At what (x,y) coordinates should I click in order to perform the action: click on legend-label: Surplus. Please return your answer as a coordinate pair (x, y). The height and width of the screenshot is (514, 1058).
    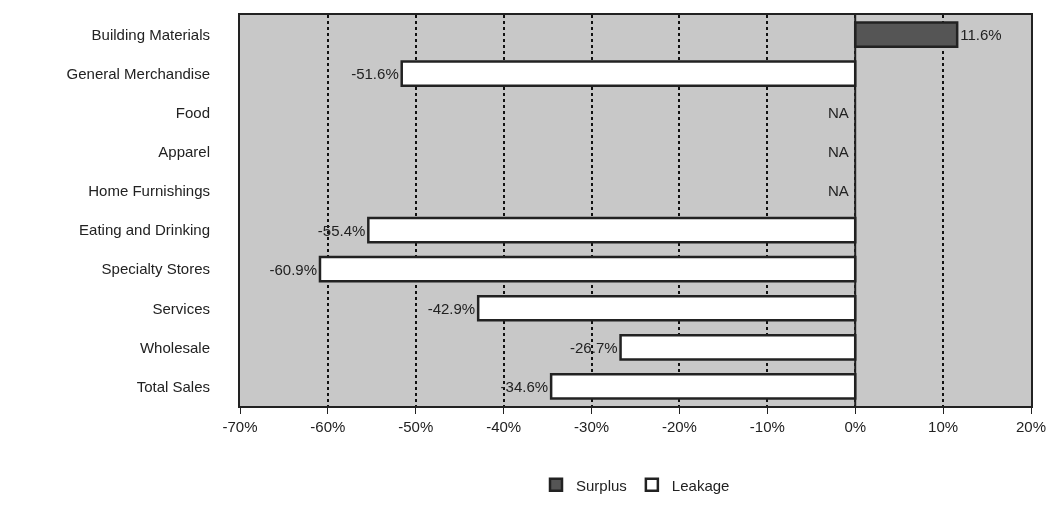
    Looking at the image, I should click on (601, 485).